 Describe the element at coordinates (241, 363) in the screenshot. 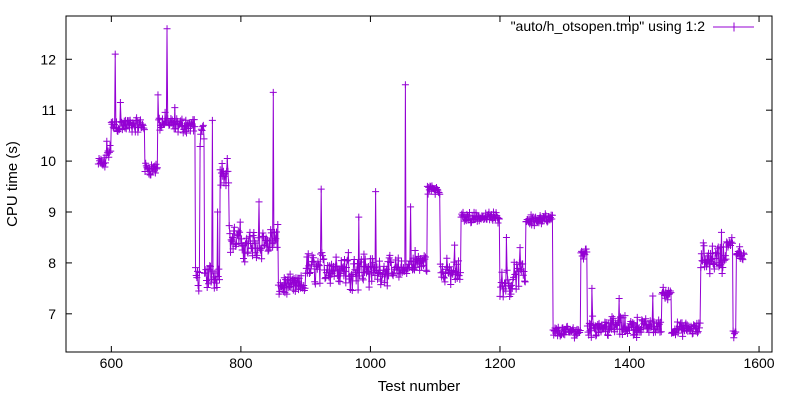

I see `x-tick-label: 800` at that location.